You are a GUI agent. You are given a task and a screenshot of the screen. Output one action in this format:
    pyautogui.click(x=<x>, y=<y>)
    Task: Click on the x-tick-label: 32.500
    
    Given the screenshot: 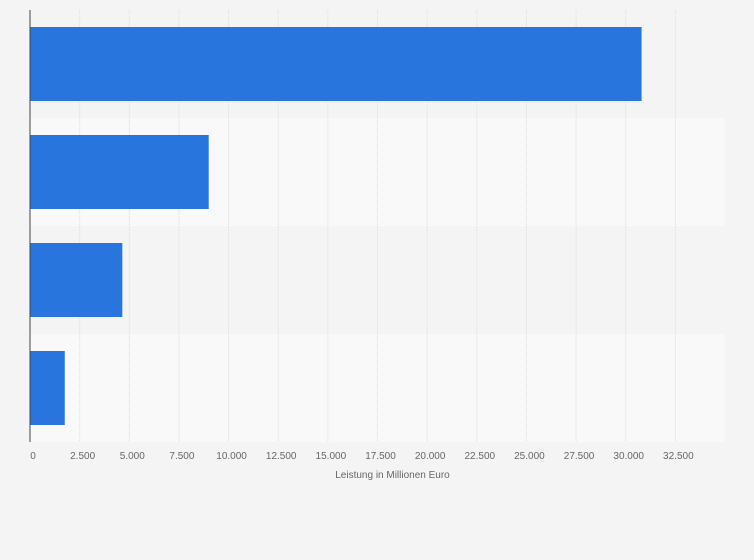 What is the action you would take?
    pyautogui.click(x=678, y=456)
    